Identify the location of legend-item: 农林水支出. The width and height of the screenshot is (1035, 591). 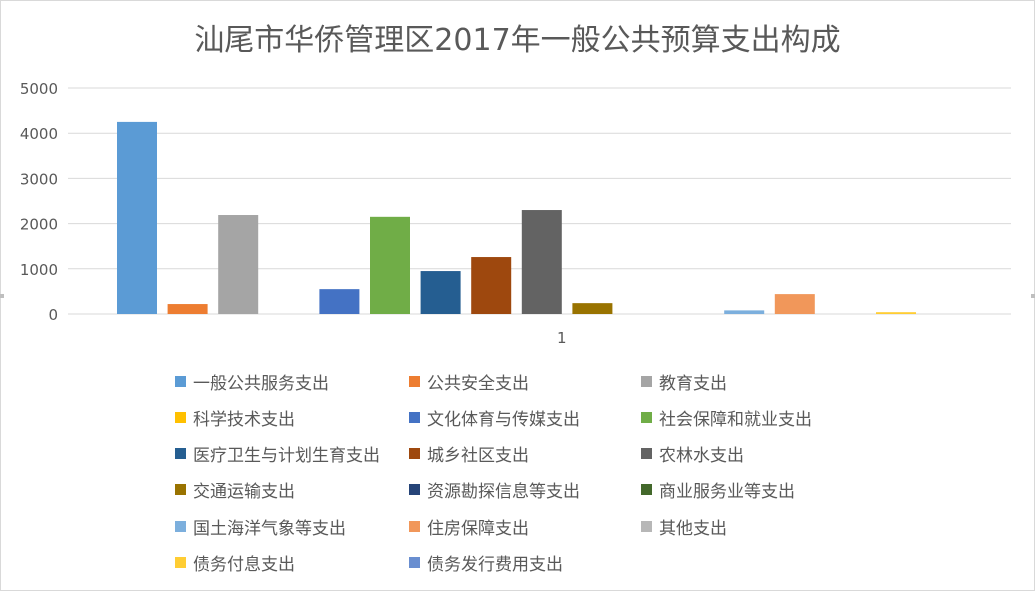
(692, 454).